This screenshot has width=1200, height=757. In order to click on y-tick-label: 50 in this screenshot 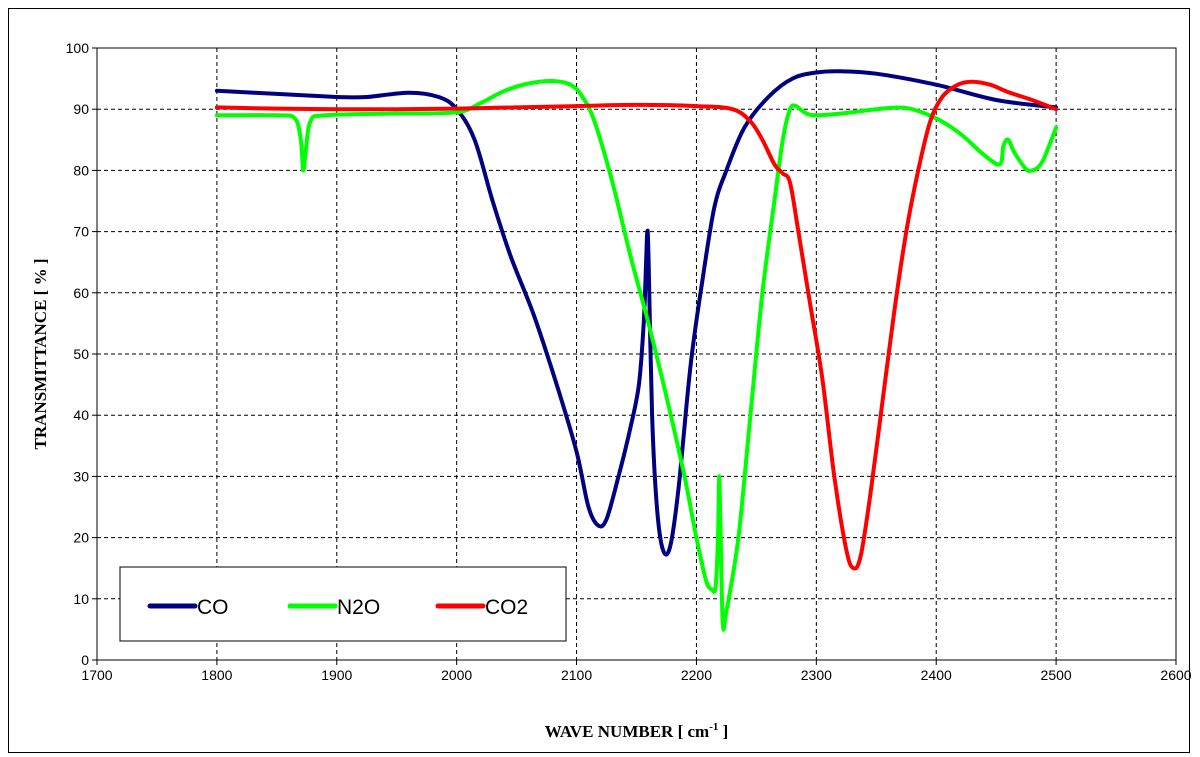, I will do `click(81, 354)`.